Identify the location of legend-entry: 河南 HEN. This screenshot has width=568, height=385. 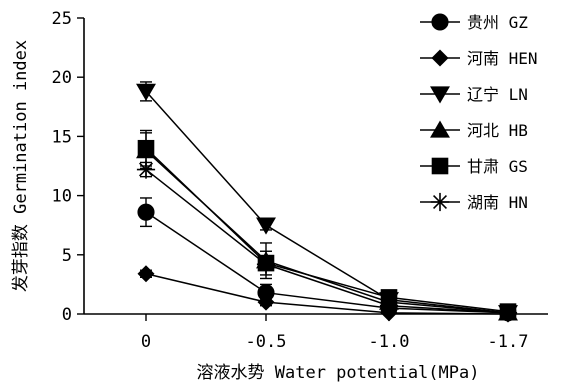
(479, 58).